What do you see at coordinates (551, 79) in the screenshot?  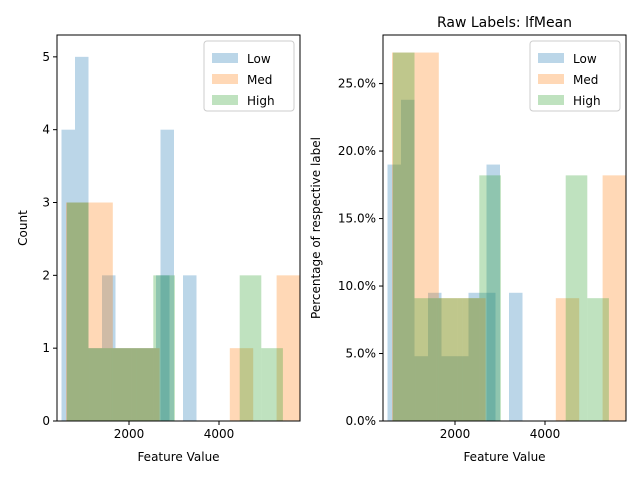 I see `right-legend-swatch-med` at bounding box center [551, 79].